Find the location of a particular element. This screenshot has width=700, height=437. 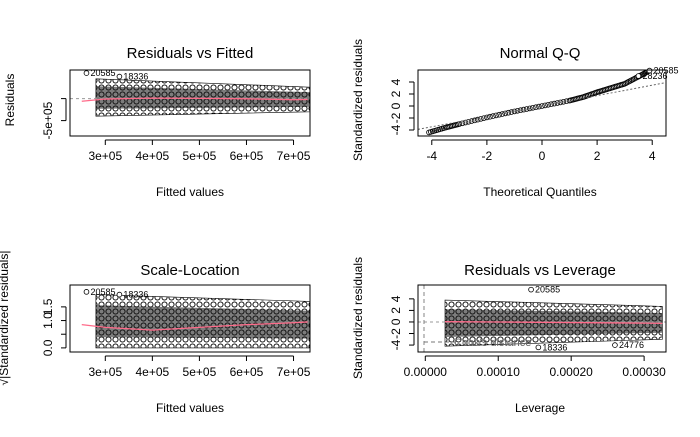

residuals-vs-leverage-ytick-label: -2 is located at coordinates (396, 333).